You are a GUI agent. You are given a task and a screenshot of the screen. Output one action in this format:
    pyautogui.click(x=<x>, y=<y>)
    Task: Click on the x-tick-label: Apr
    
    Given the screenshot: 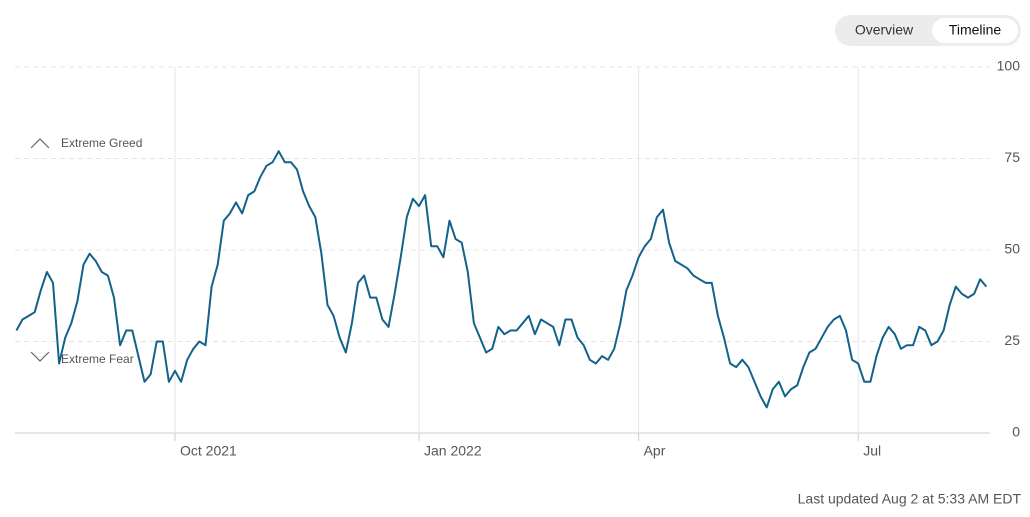 What is the action you would take?
    pyautogui.click(x=655, y=451)
    